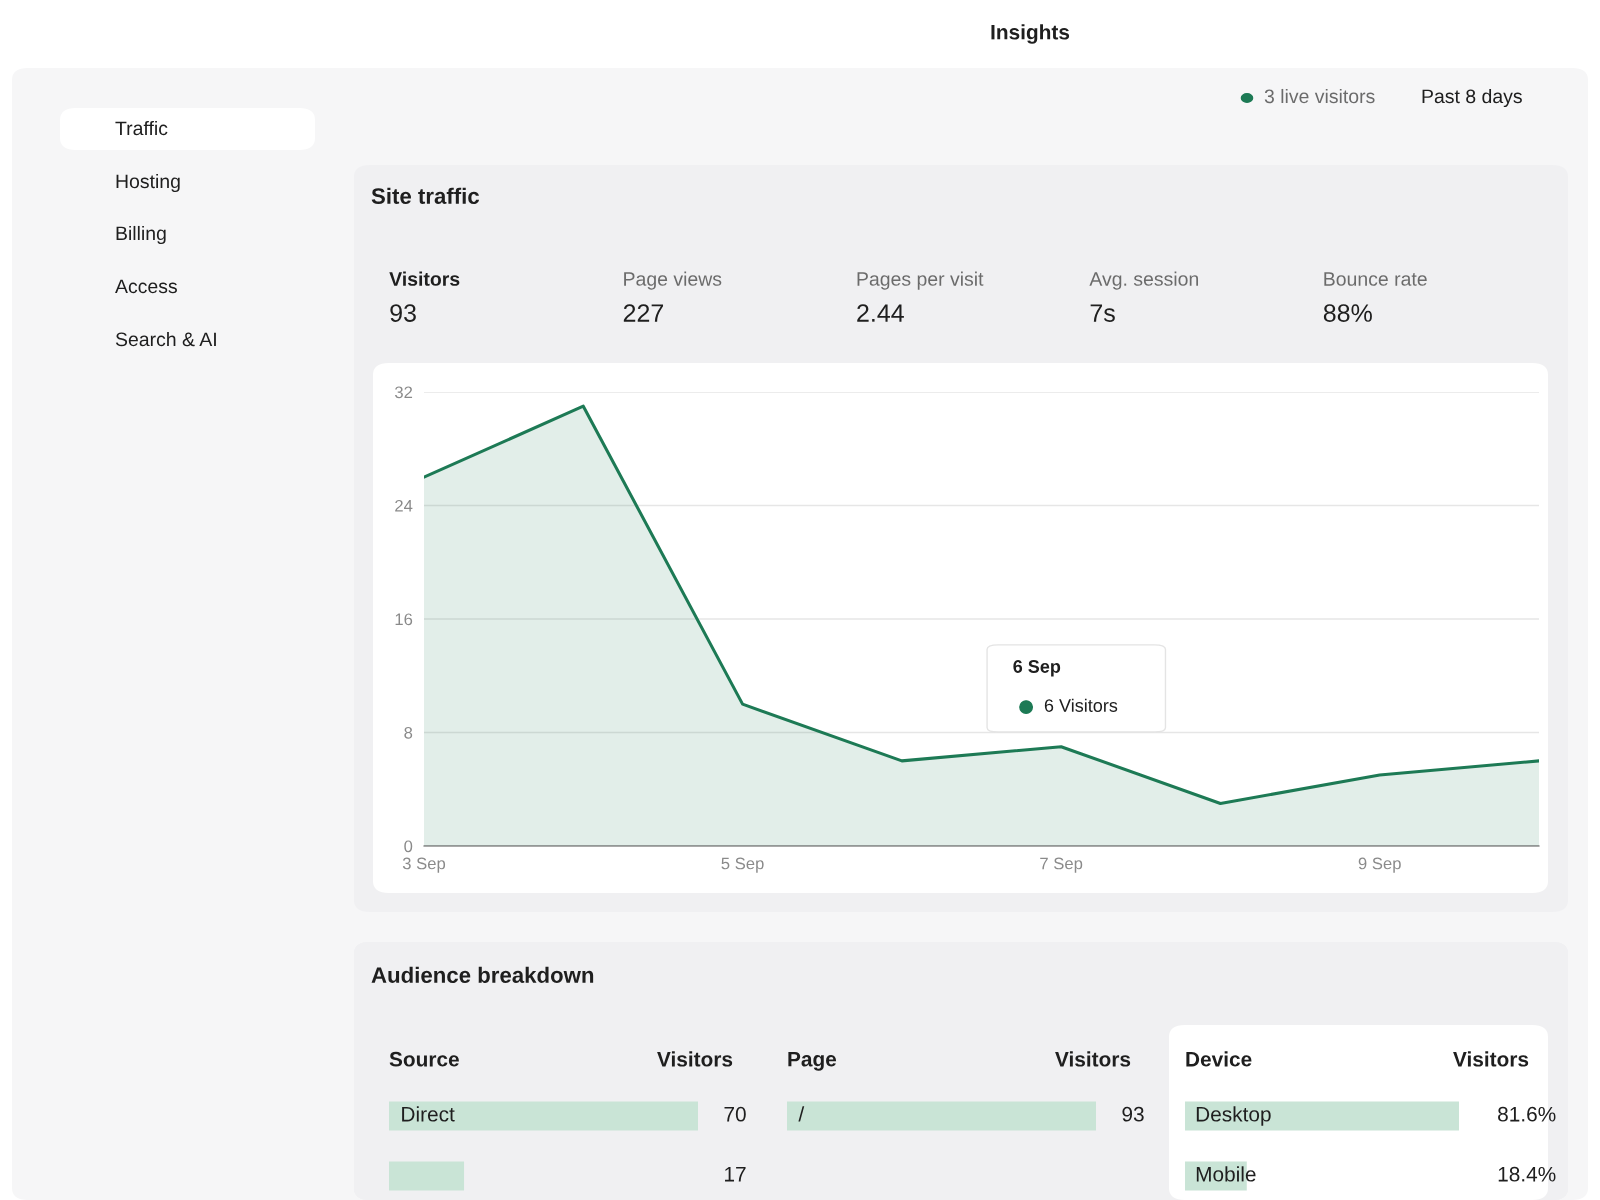 Image resolution: width=1600 pixels, height=1200 pixels. Describe the element at coordinates (1133, 1114) in the screenshot. I see `data-label: 93` at that location.